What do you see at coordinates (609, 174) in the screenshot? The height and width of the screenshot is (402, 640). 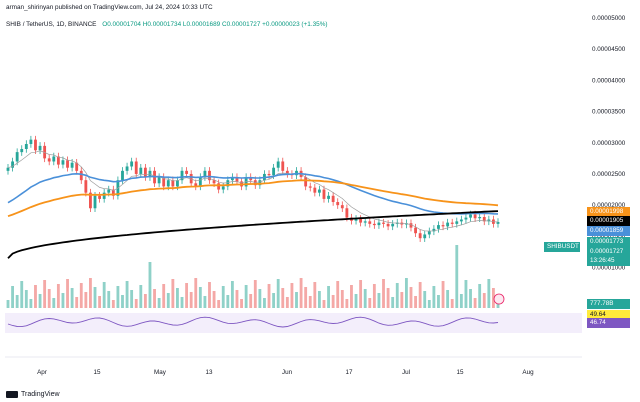 I see `y-tick-label: 0.00002500` at bounding box center [609, 174].